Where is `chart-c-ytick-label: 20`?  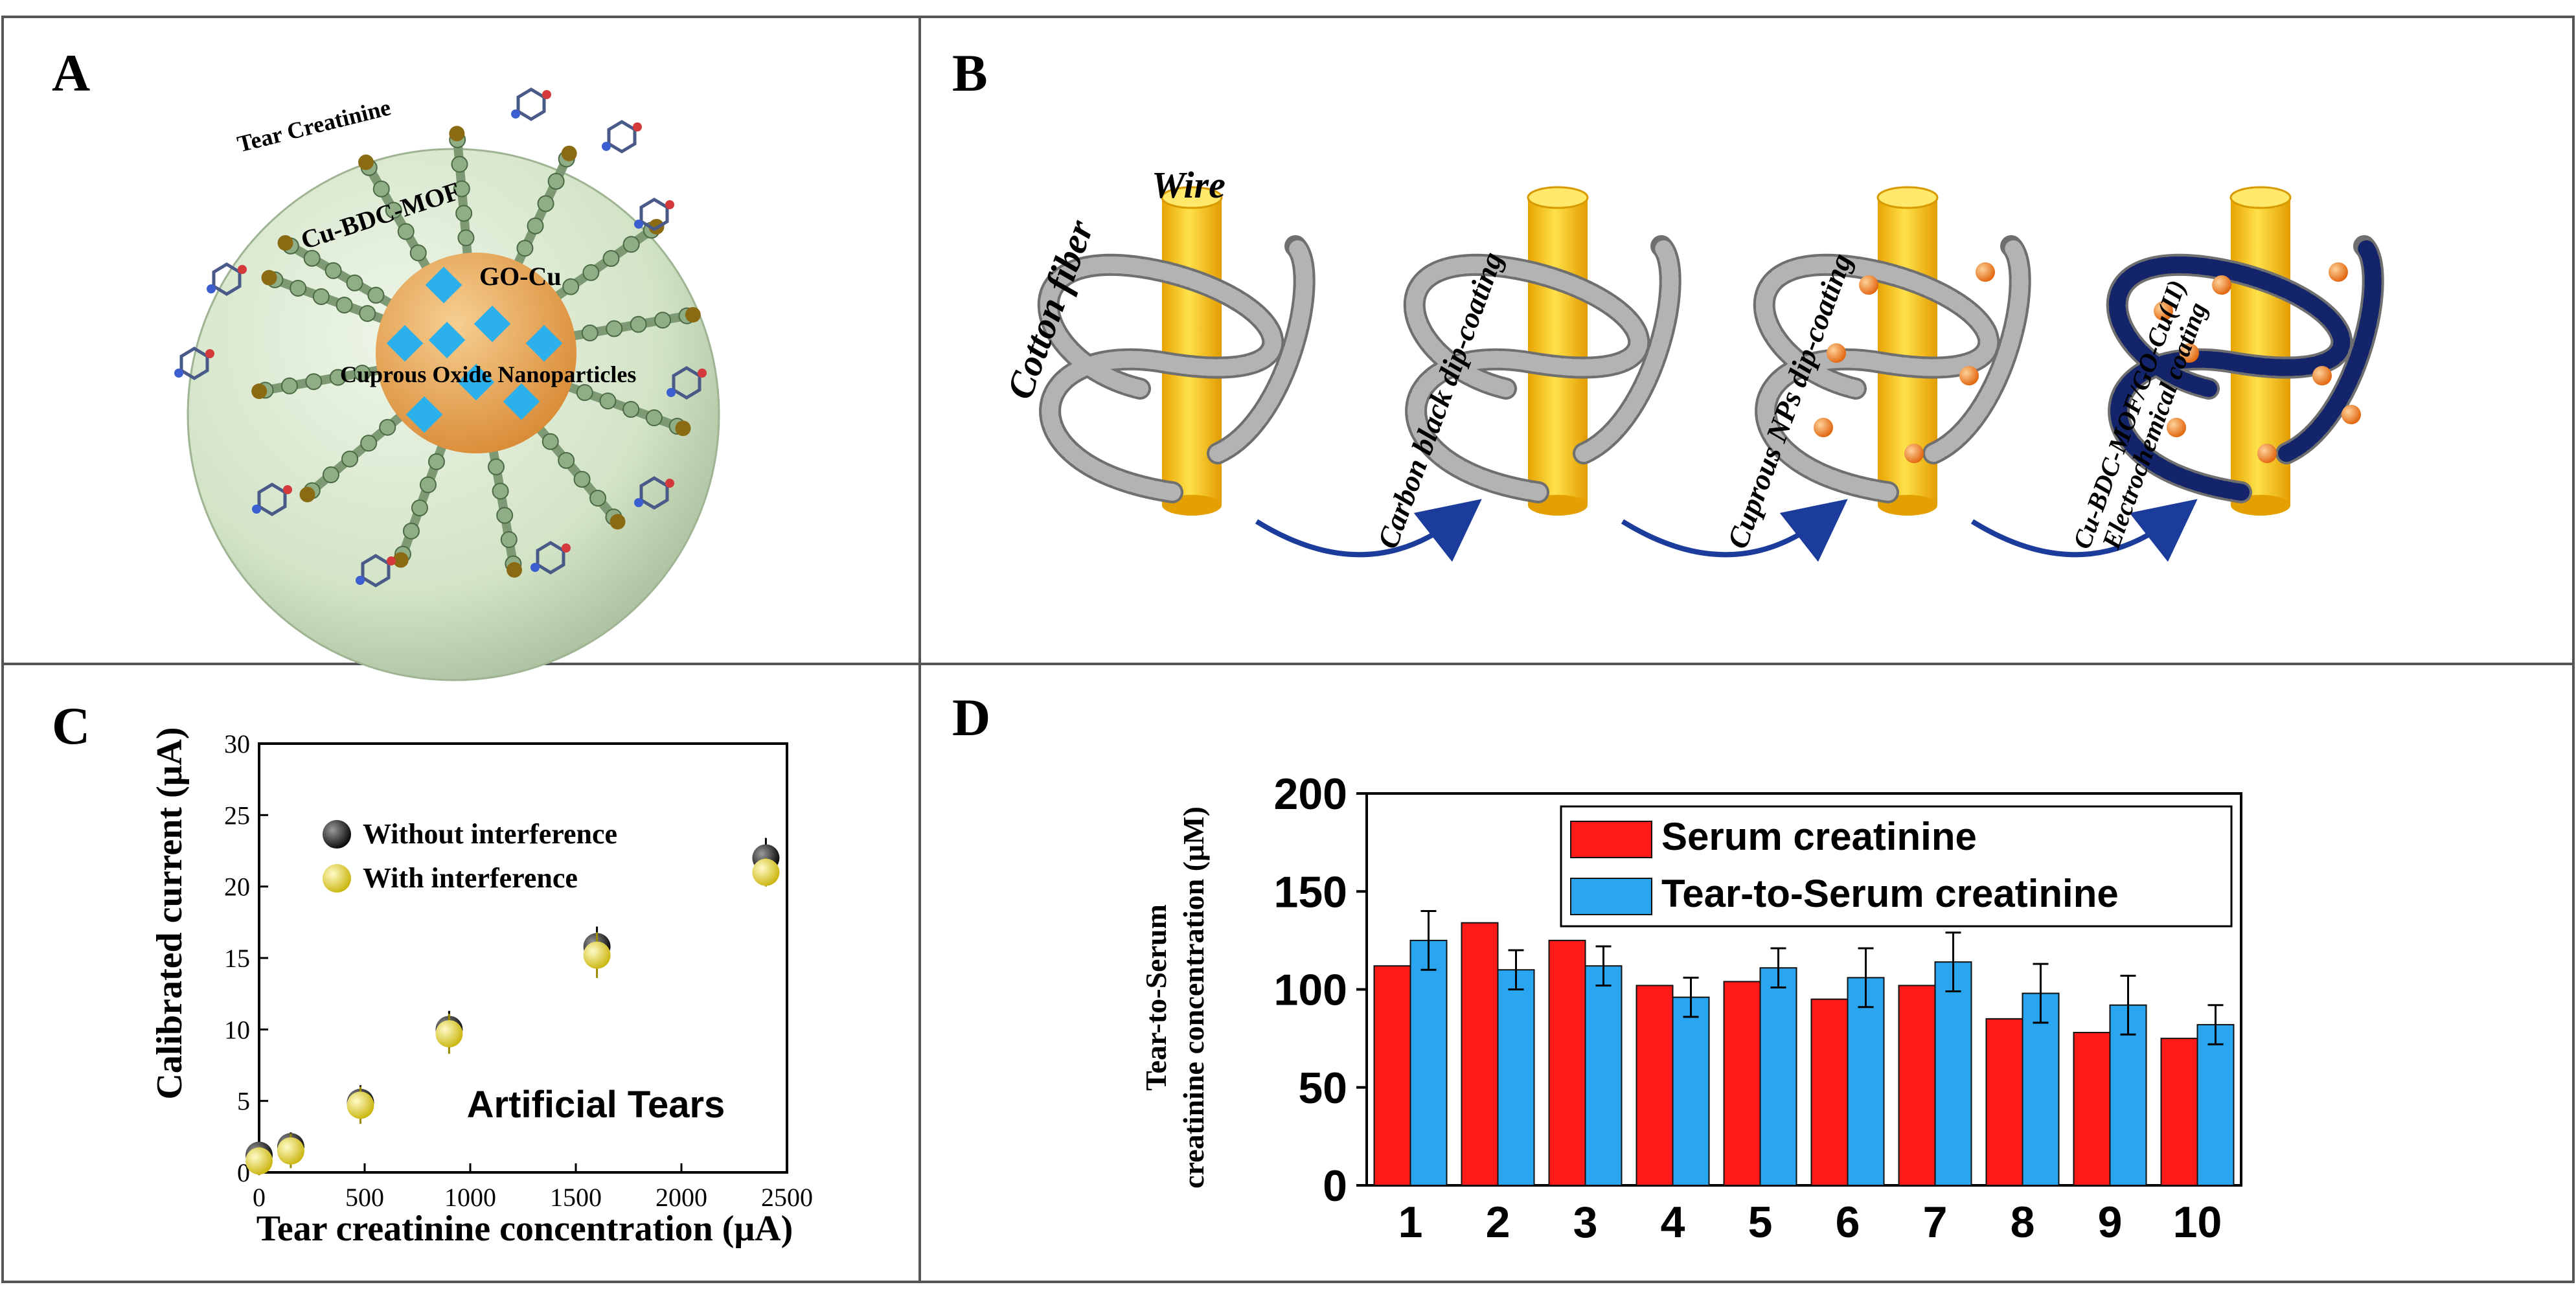 chart-c-ytick-label: 20 is located at coordinates (237, 887).